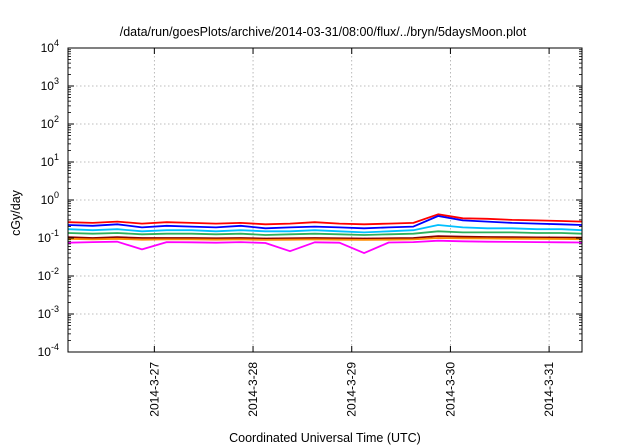  Describe the element at coordinates (50, 160) in the screenshot. I see `y-tick-label: 10¹` at that location.